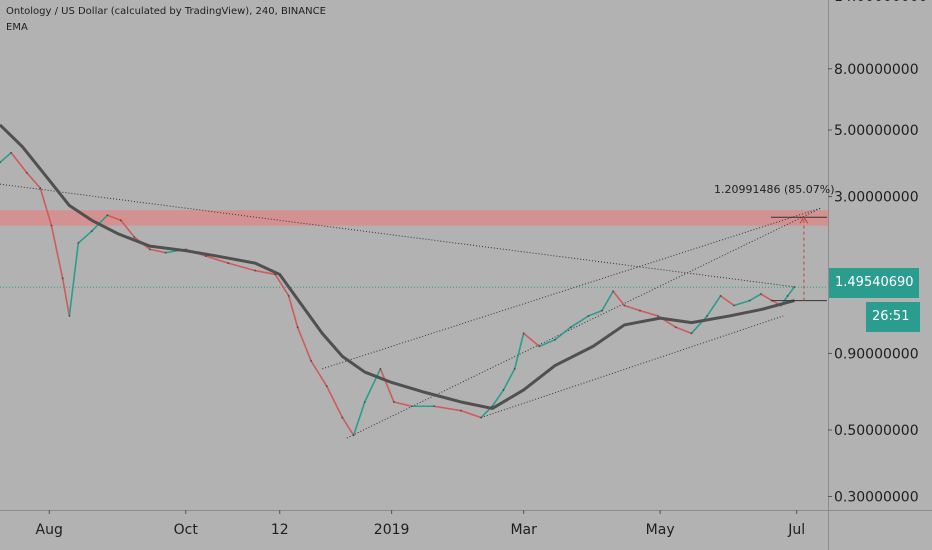 This screenshot has height=550, width=932. What do you see at coordinates (804, 220) in the screenshot?
I see `measure-arrow-head` at bounding box center [804, 220].